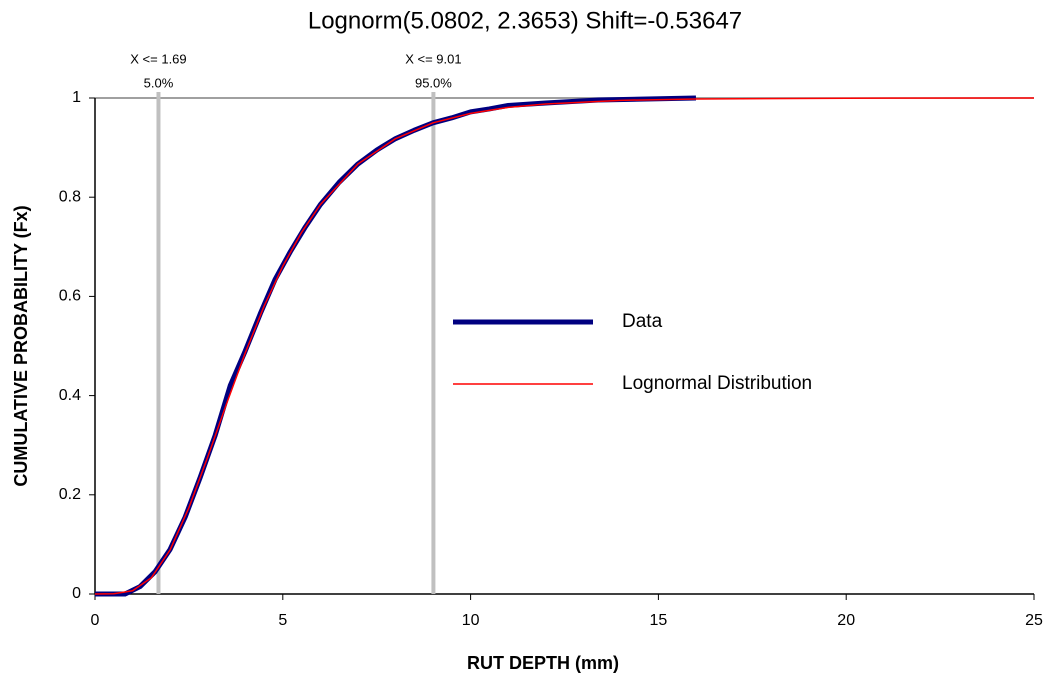 This screenshot has width=1051, height=684. I want to click on legend-label: Lognormal Distribution, so click(717, 383).